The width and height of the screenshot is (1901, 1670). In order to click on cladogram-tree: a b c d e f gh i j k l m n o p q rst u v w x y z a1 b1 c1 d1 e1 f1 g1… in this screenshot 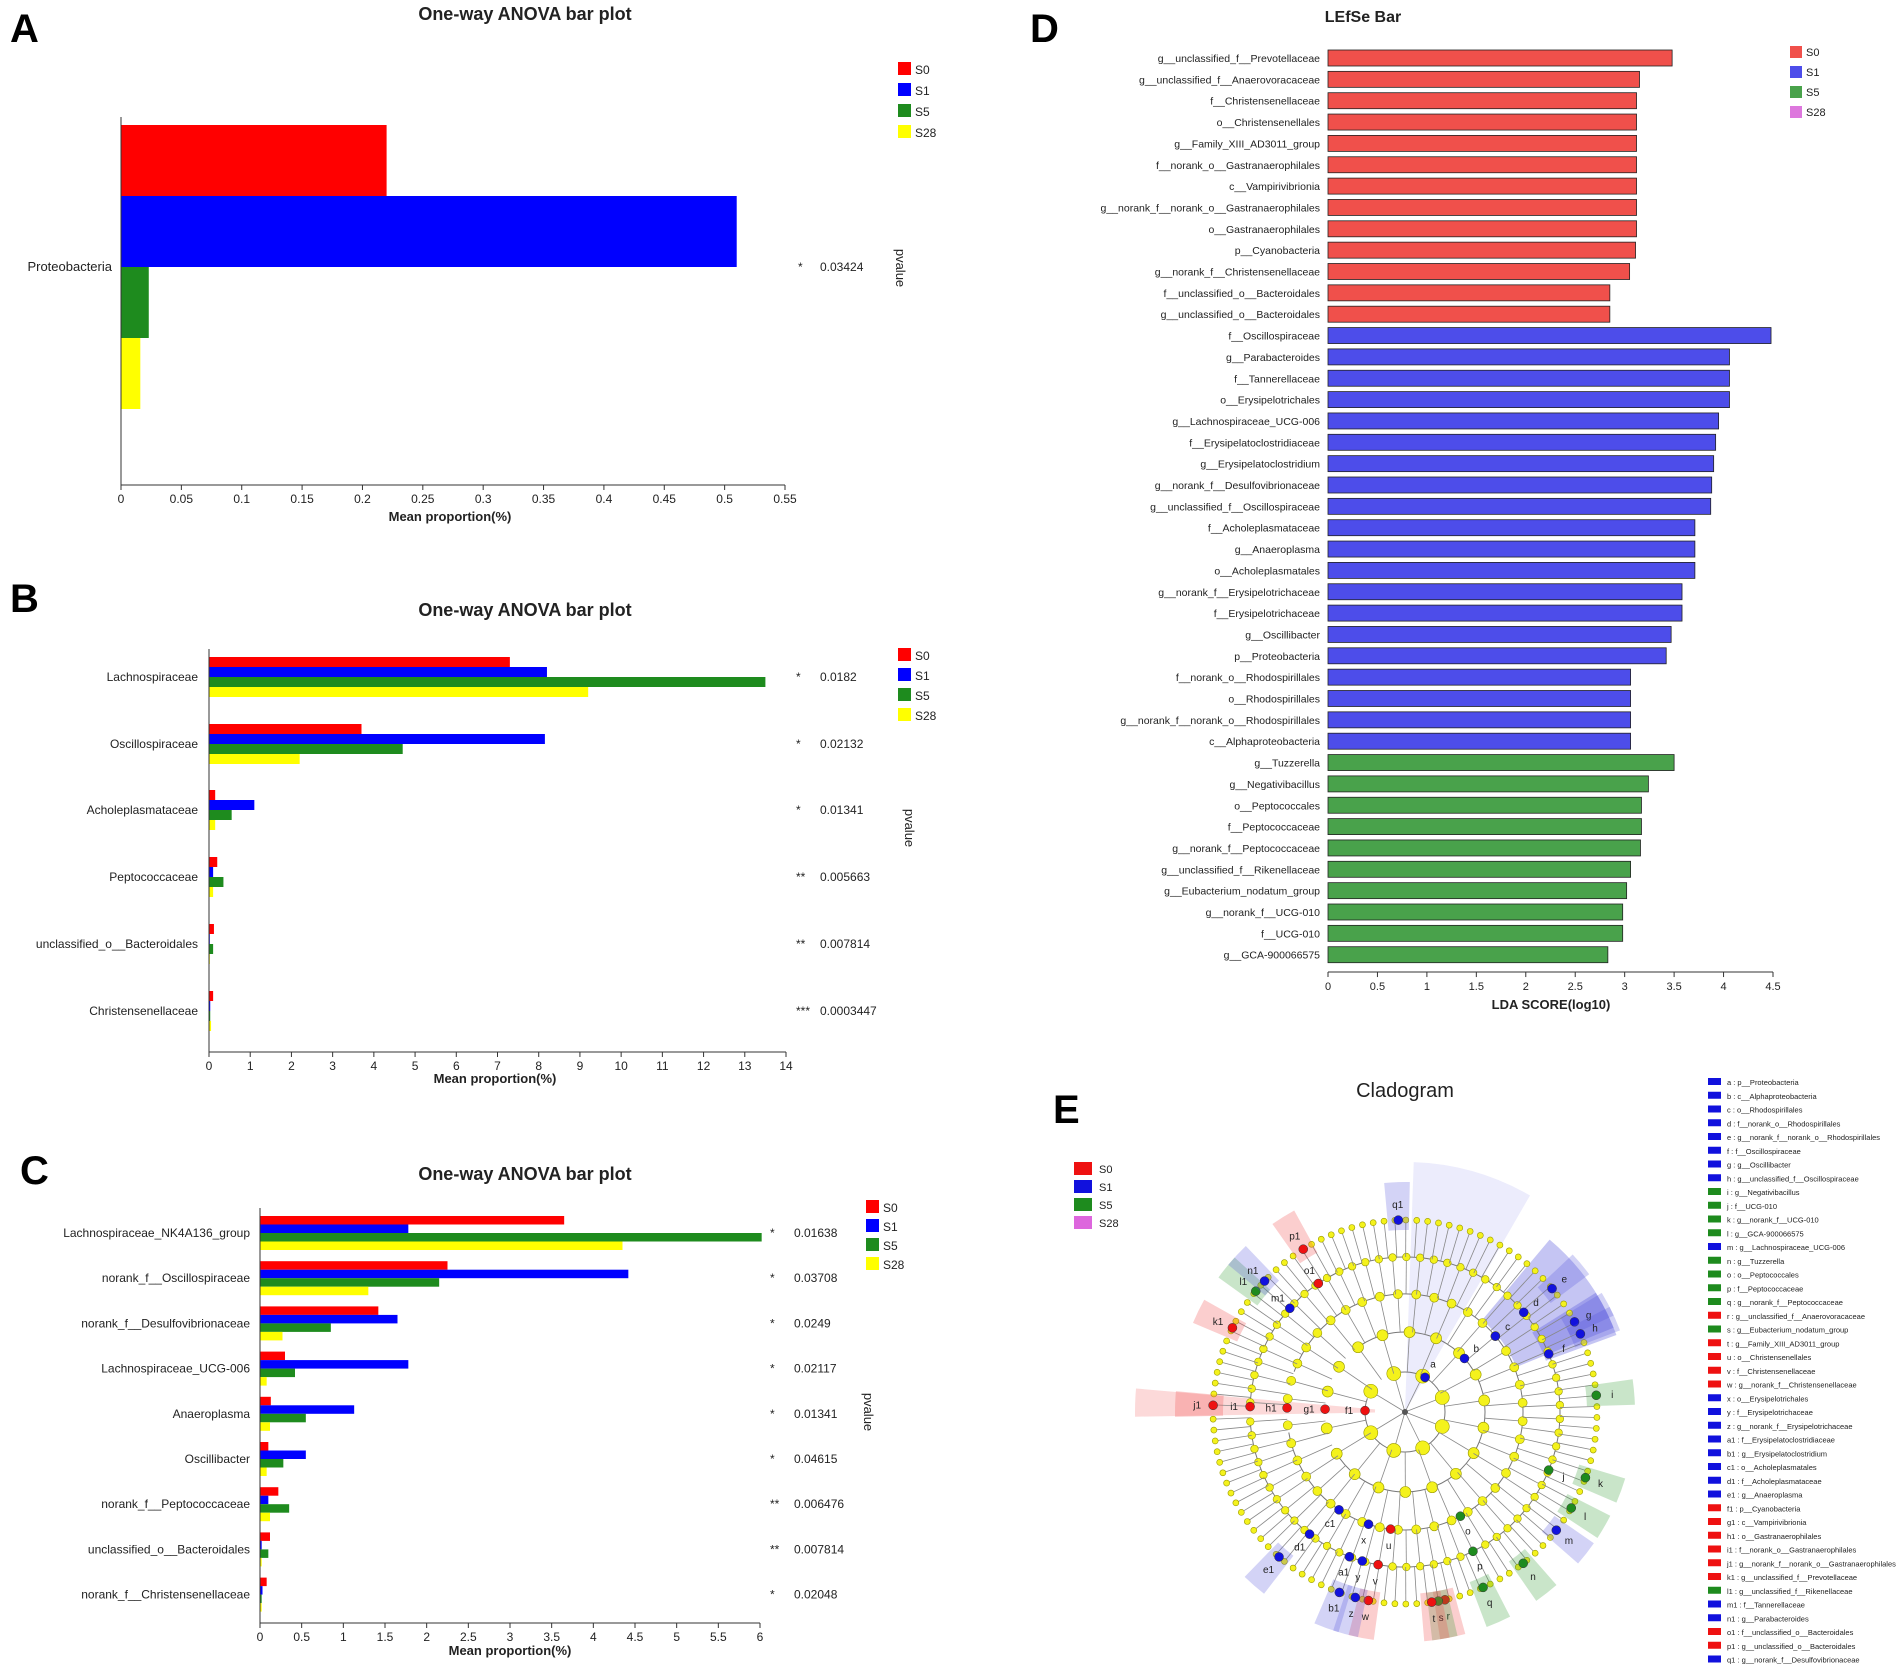, I will do `click(1385, 1402)`.